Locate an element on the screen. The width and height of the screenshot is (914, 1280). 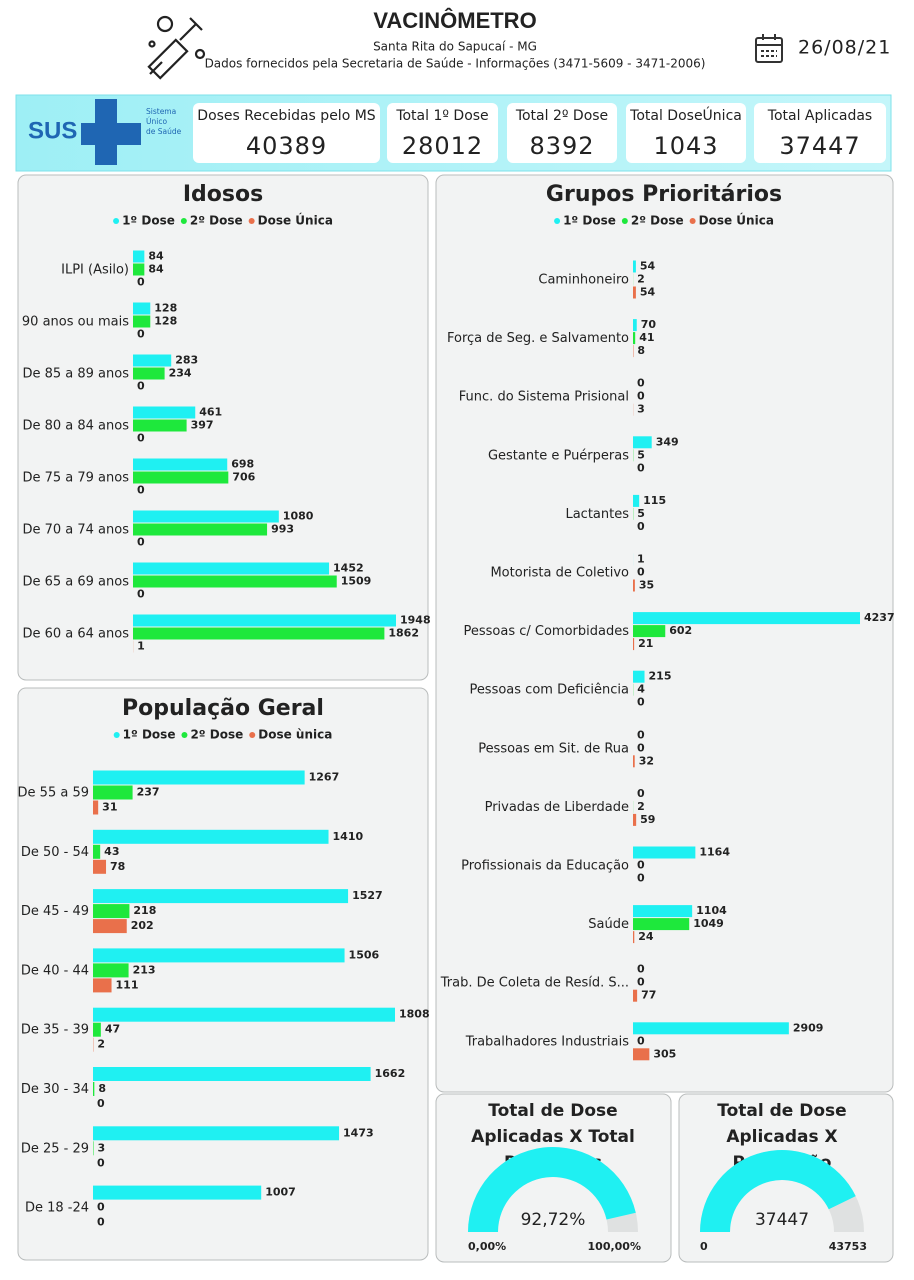
legend-label: 2º Dose is located at coordinates (216, 735).